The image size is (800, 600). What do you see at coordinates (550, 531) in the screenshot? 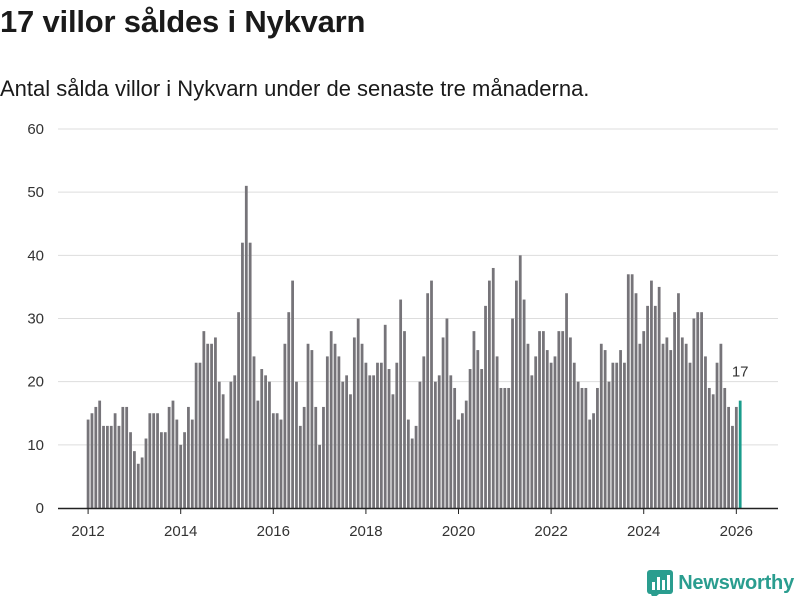
I see `x-tick-label: 2022` at bounding box center [550, 531].